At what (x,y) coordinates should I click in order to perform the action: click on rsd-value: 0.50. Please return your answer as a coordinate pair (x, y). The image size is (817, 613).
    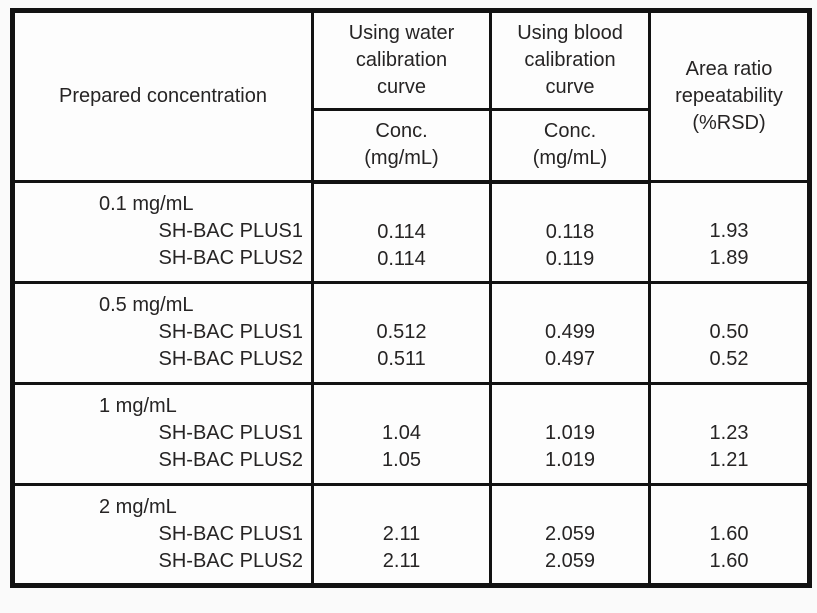
    Looking at the image, I should click on (729, 332).